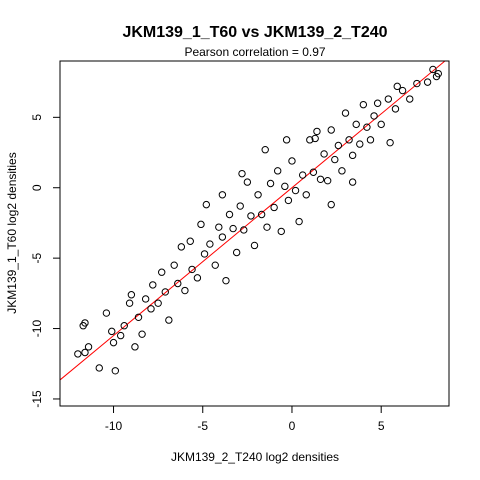 The height and width of the screenshot is (480, 480). Describe the element at coordinates (37, 329) in the screenshot. I see `y-tick-label: -10` at that location.